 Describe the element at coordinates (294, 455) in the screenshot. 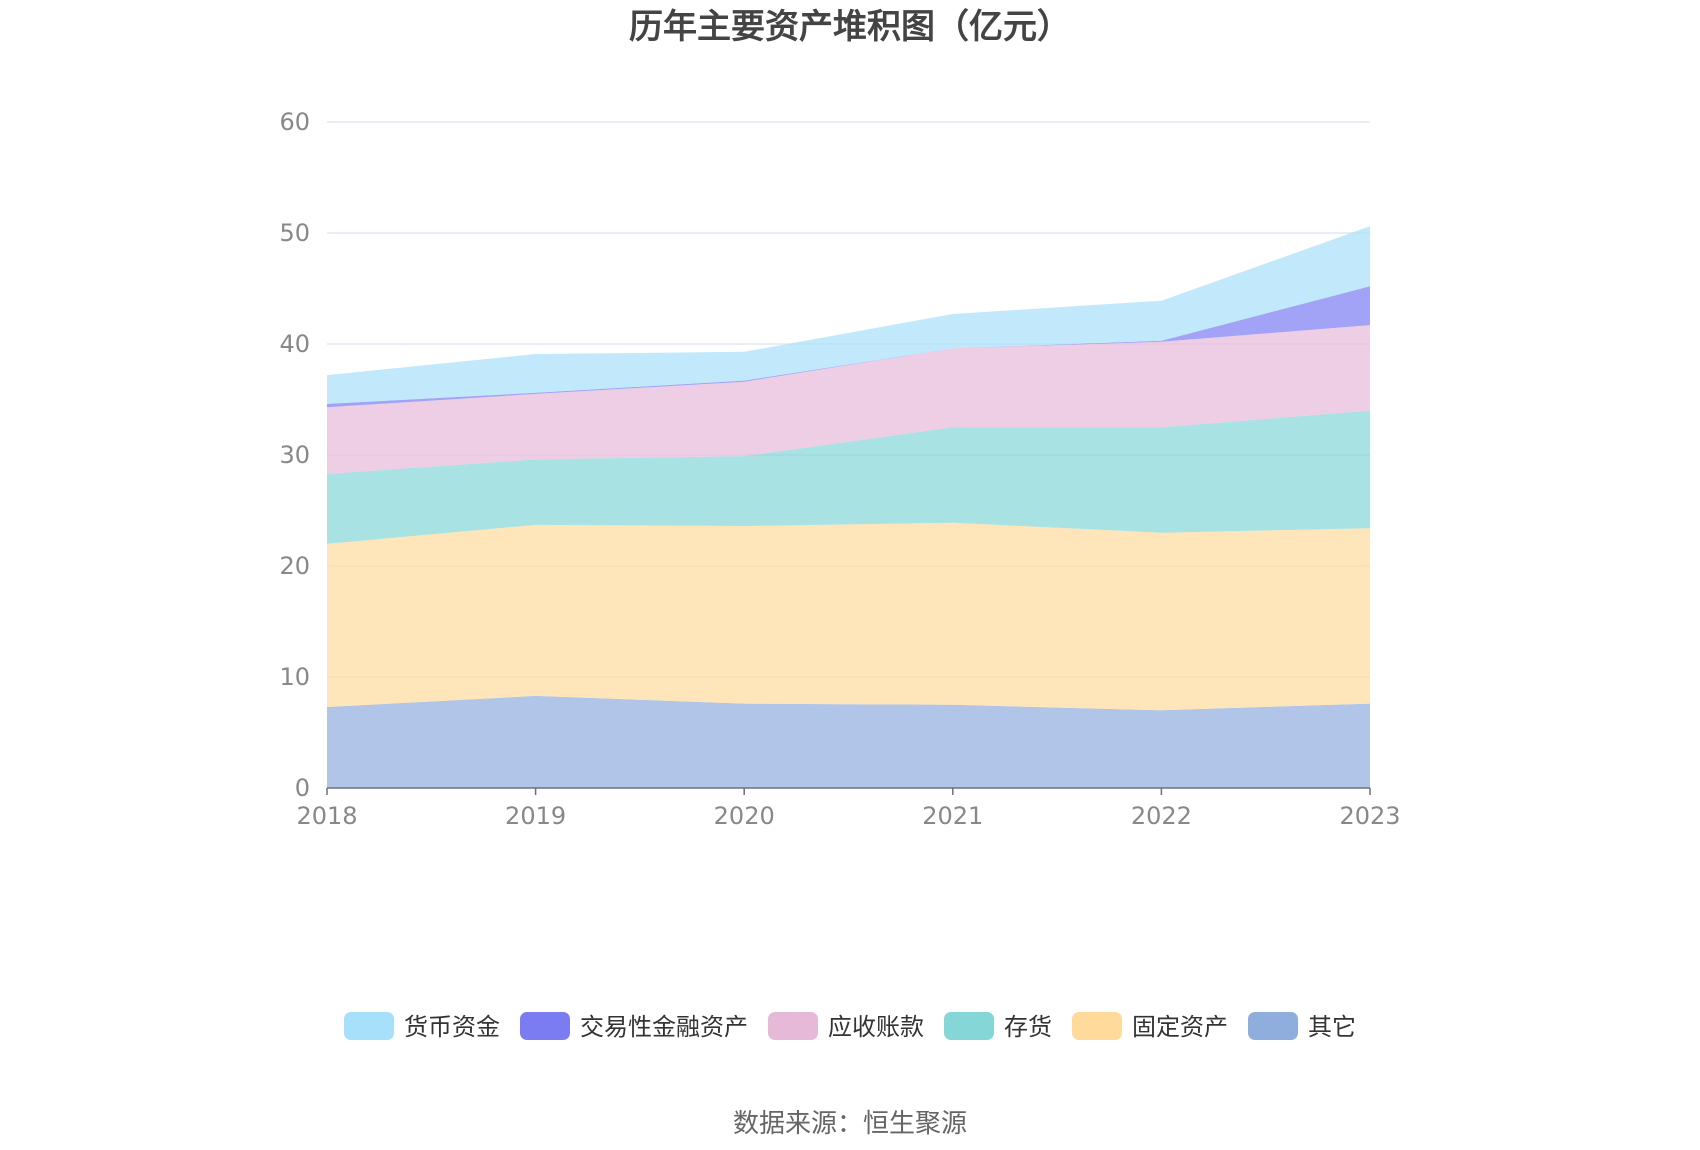

I see `y-tick-label: 30` at that location.